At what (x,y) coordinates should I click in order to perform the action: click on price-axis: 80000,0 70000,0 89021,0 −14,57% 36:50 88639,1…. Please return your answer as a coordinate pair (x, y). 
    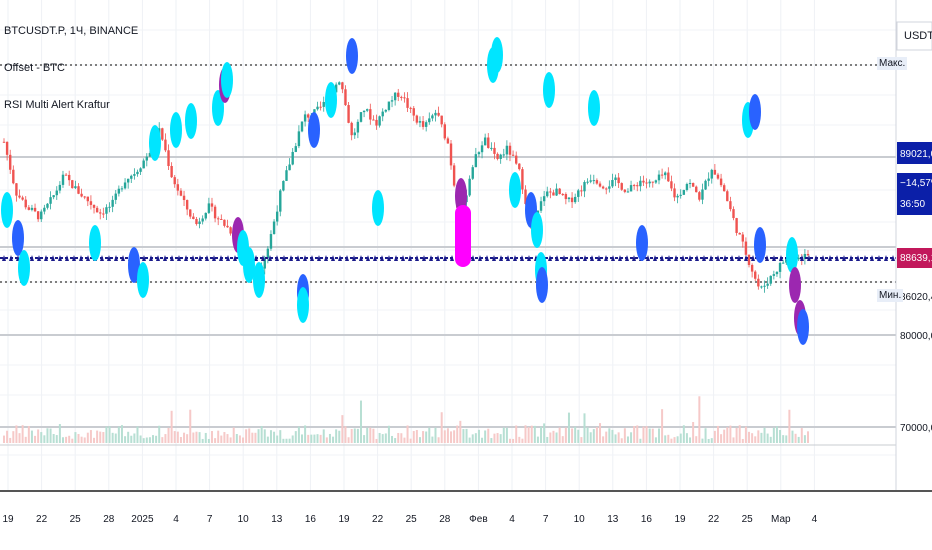
    Looking at the image, I should click on (913, 245).